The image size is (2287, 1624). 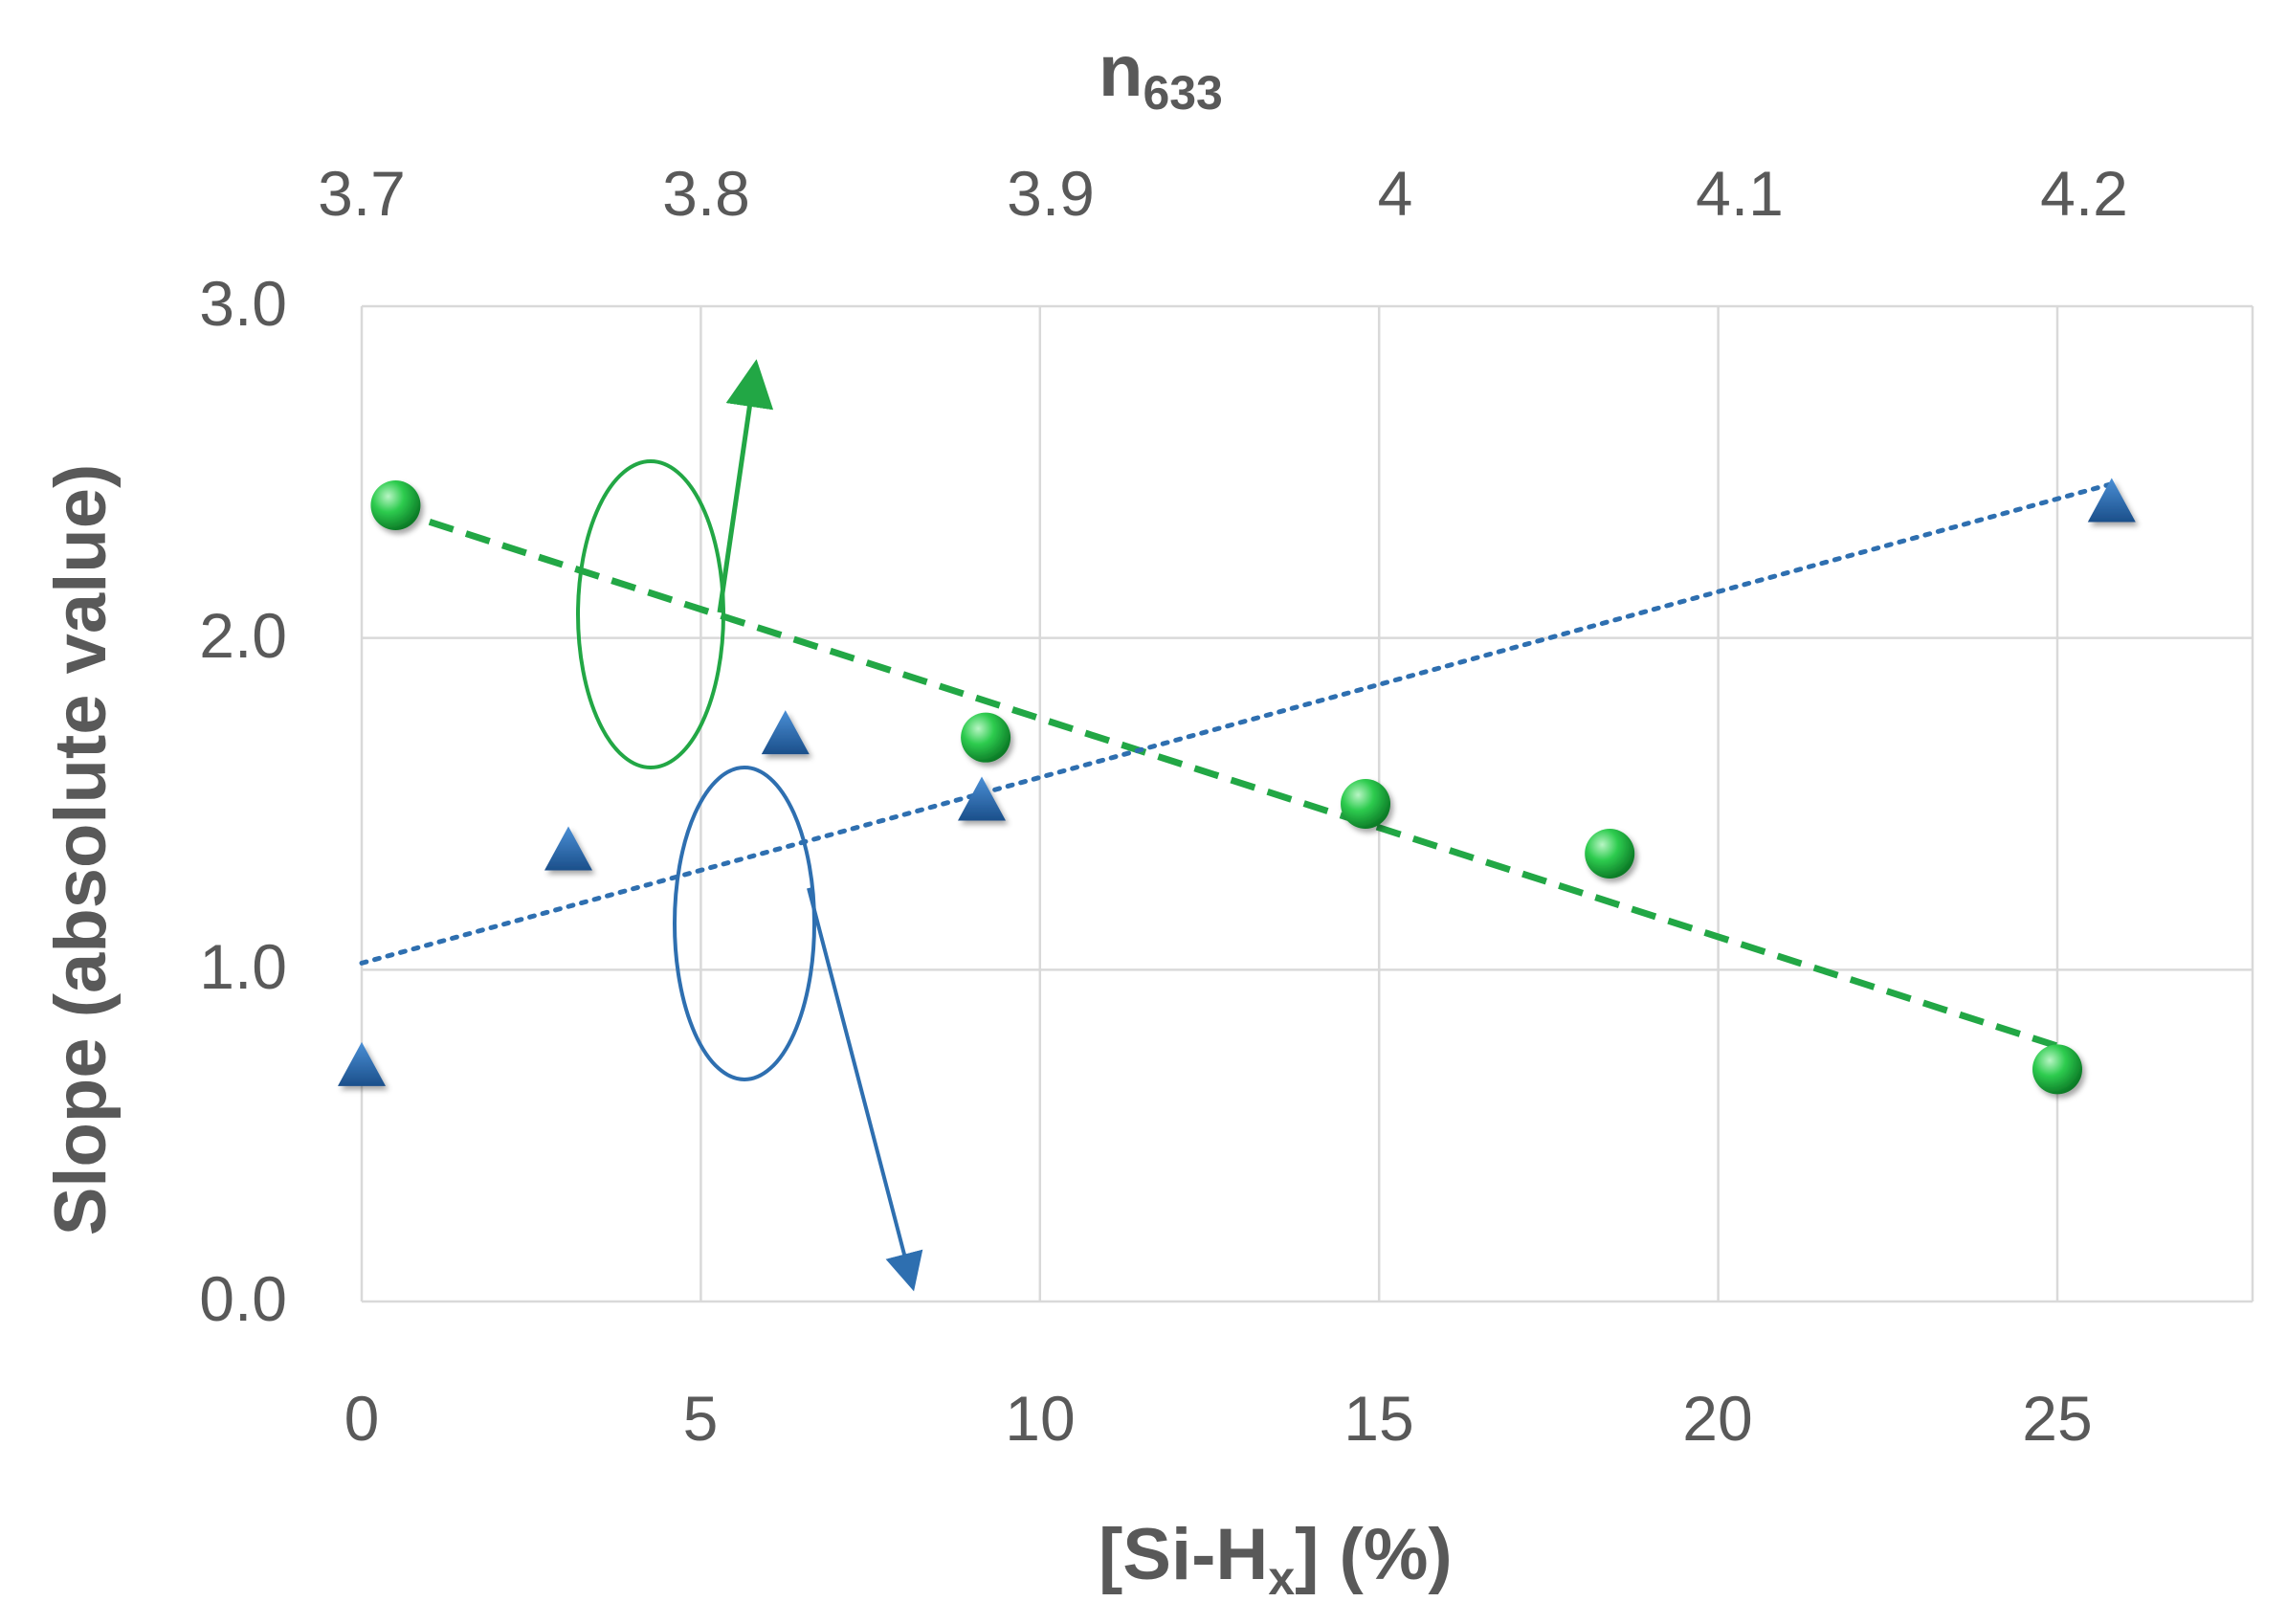 What do you see at coordinates (1218, 1419) in the screenshot?
I see `x-ticks: 0 5 10 15 20 25` at bounding box center [1218, 1419].